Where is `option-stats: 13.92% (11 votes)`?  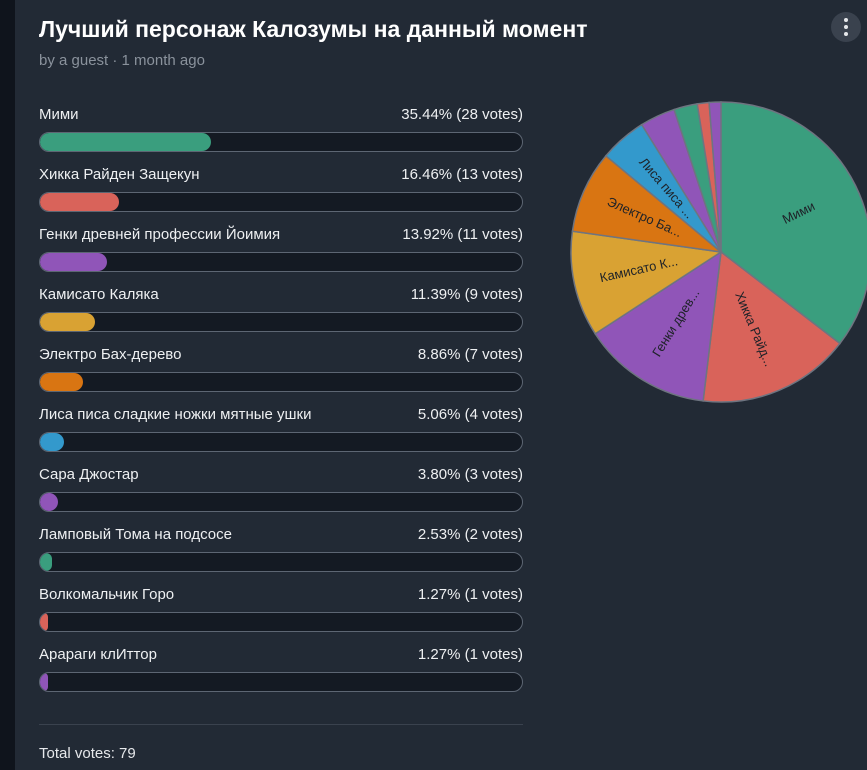
option-stats: 13.92% (11 votes) is located at coordinates (462, 234).